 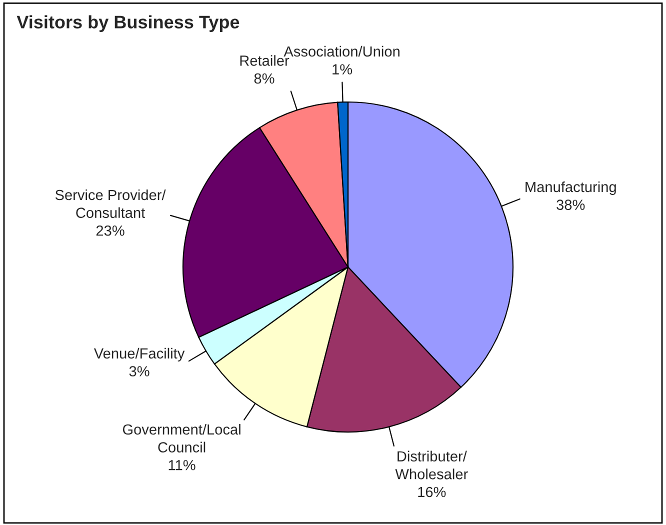 I want to click on data-label: 38%, so click(x=570, y=205).